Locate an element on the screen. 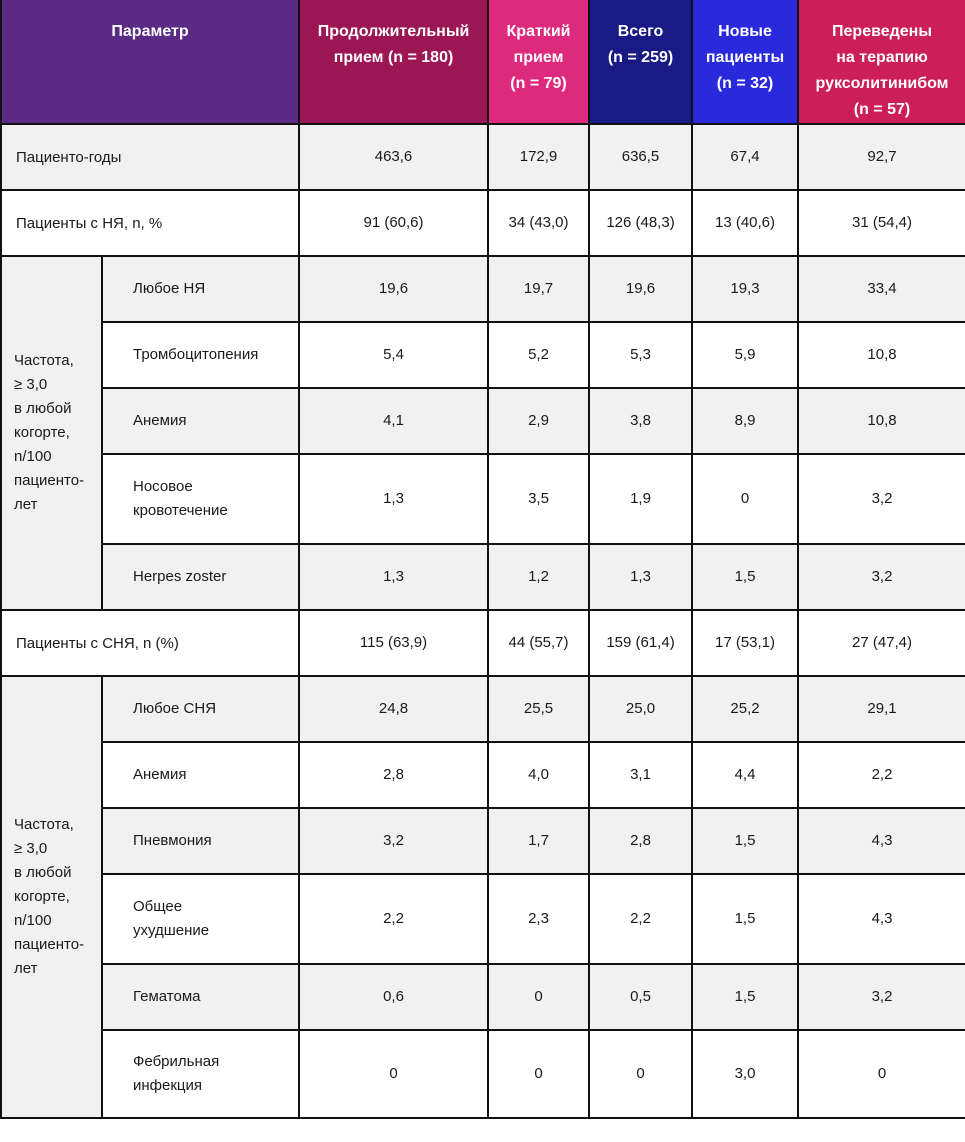 The width and height of the screenshot is (965, 1142). row-label: Любое СНЯ is located at coordinates (200, 709).